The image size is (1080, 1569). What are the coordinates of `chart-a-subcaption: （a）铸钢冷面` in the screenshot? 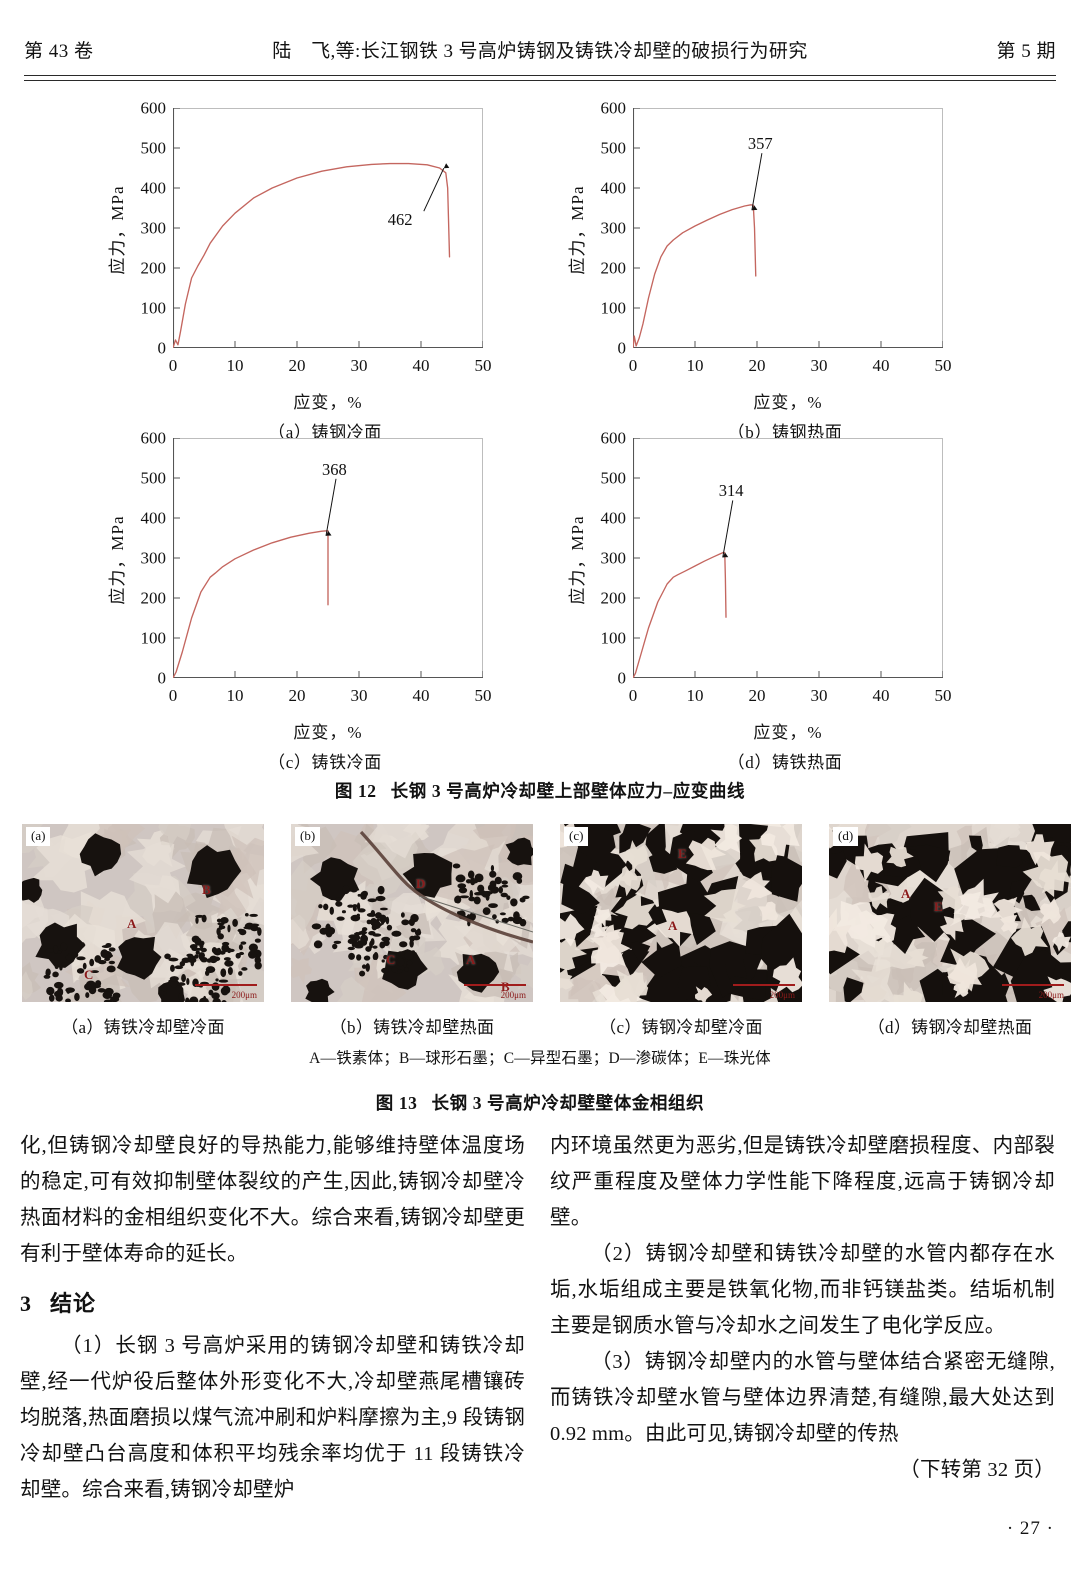 It's located at (325, 432).